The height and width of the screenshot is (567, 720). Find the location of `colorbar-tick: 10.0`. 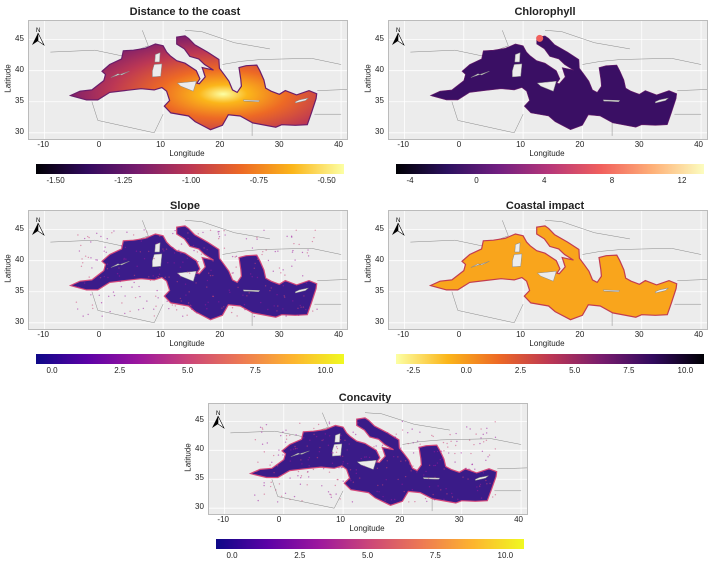

colorbar-tick: 10.0 is located at coordinates (325, 370).